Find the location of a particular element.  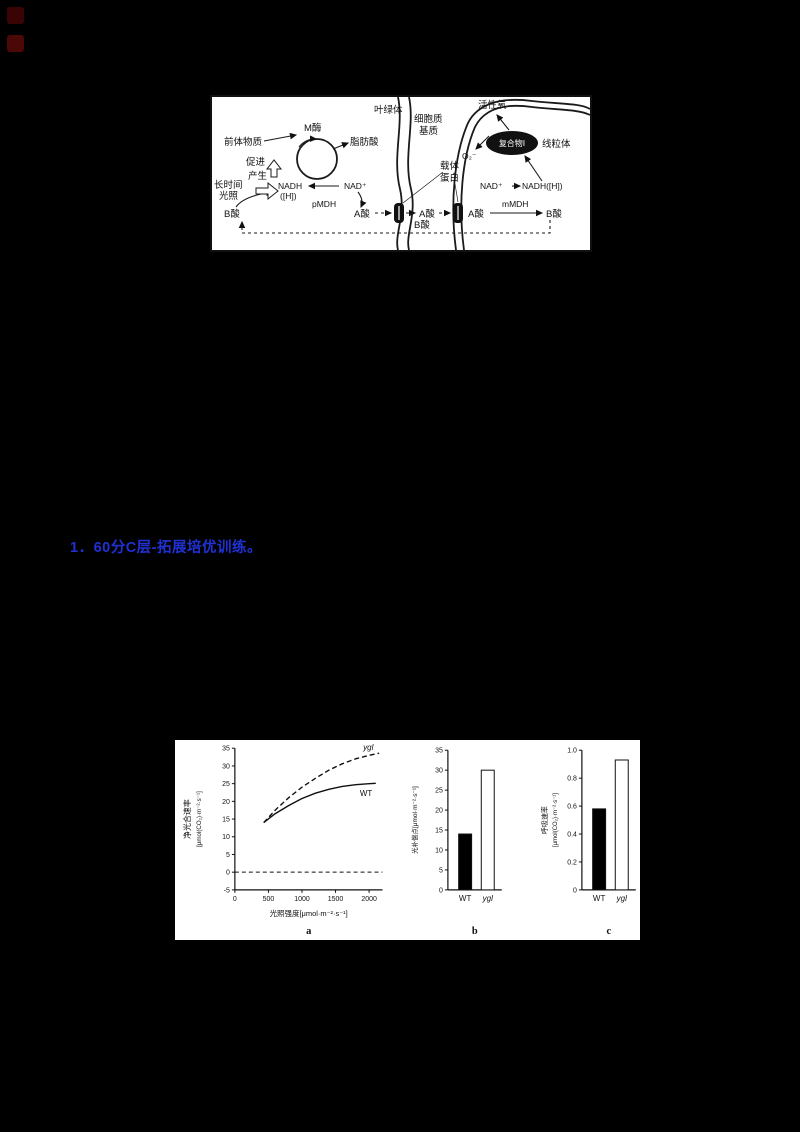

series-ygl is located at coordinates (321, 788).